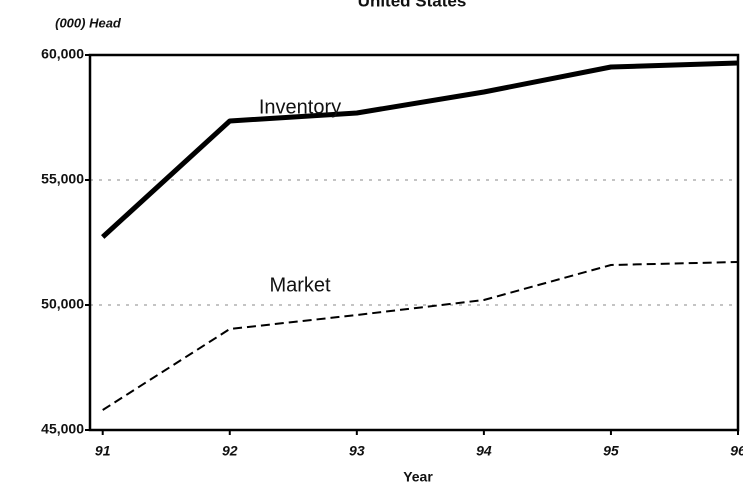 The width and height of the screenshot is (743, 487). What do you see at coordinates (230, 451) in the screenshot?
I see `x-tick-label: 92` at bounding box center [230, 451].